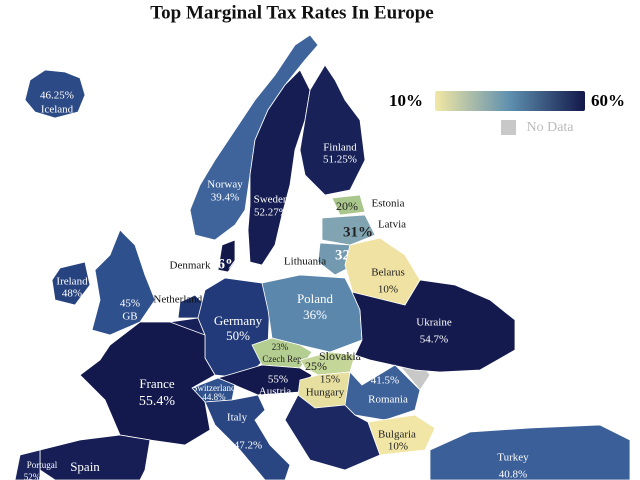  What do you see at coordinates (32, 476) in the screenshot?
I see `tax-rate: 52%` at bounding box center [32, 476].